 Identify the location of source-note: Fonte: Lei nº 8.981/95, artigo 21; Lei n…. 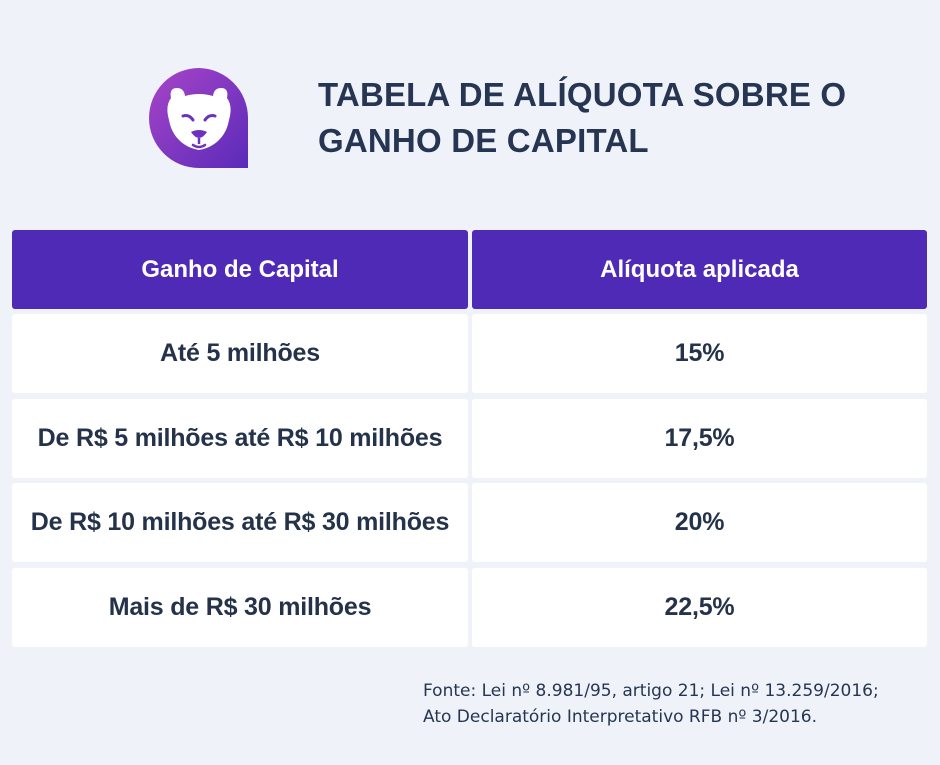
(673, 704).